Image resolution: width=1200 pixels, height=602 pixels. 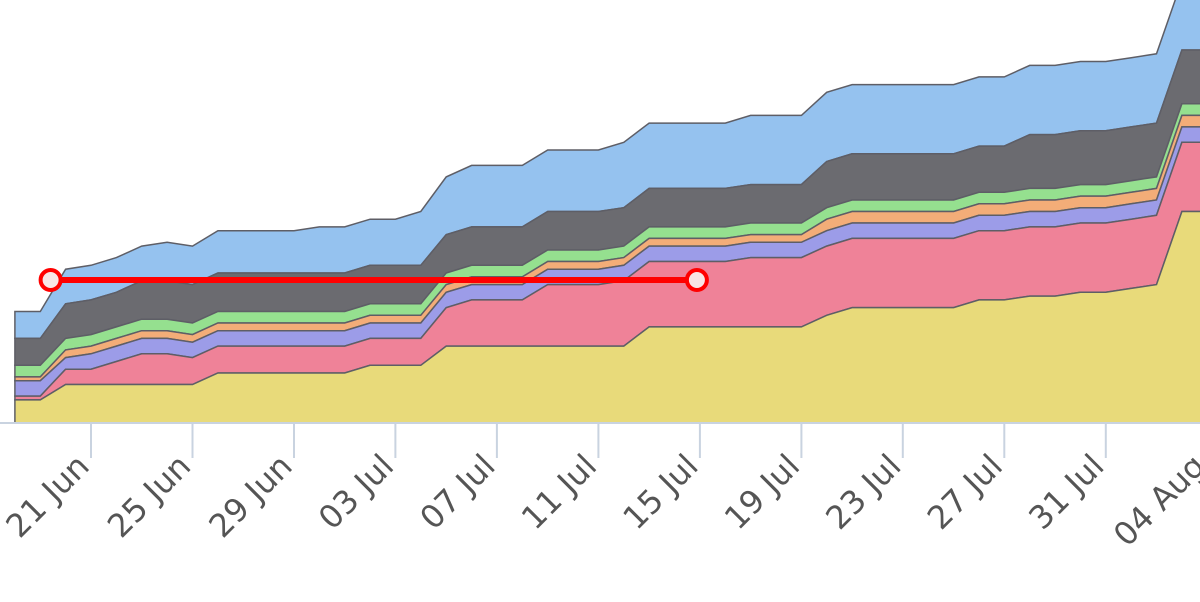 What do you see at coordinates (559, 492) in the screenshot?
I see `x-tick-label: 11 Jul` at bounding box center [559, 492].